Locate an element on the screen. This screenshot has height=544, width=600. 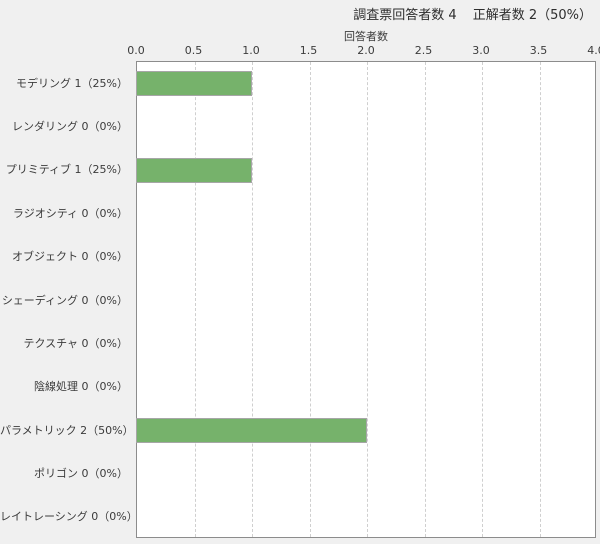
x-tick-label: 4.0 is located at coordinates (593, 50).